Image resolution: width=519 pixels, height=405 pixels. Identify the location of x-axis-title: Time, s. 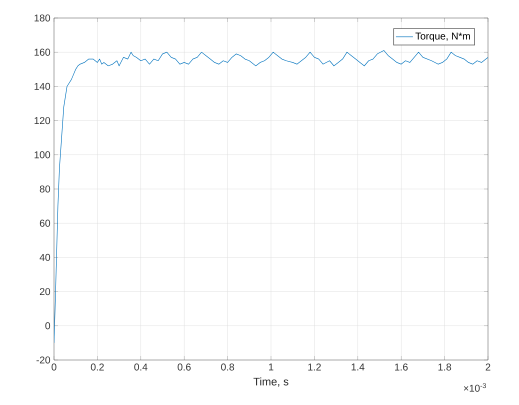
(270, 382).